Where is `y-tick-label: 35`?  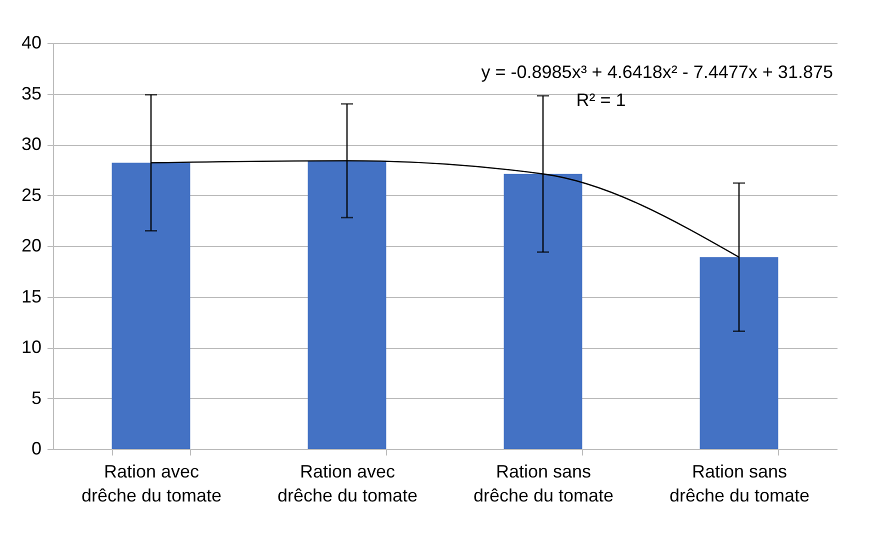 y-tick-label: 35 is located at coordinates (31, 93).